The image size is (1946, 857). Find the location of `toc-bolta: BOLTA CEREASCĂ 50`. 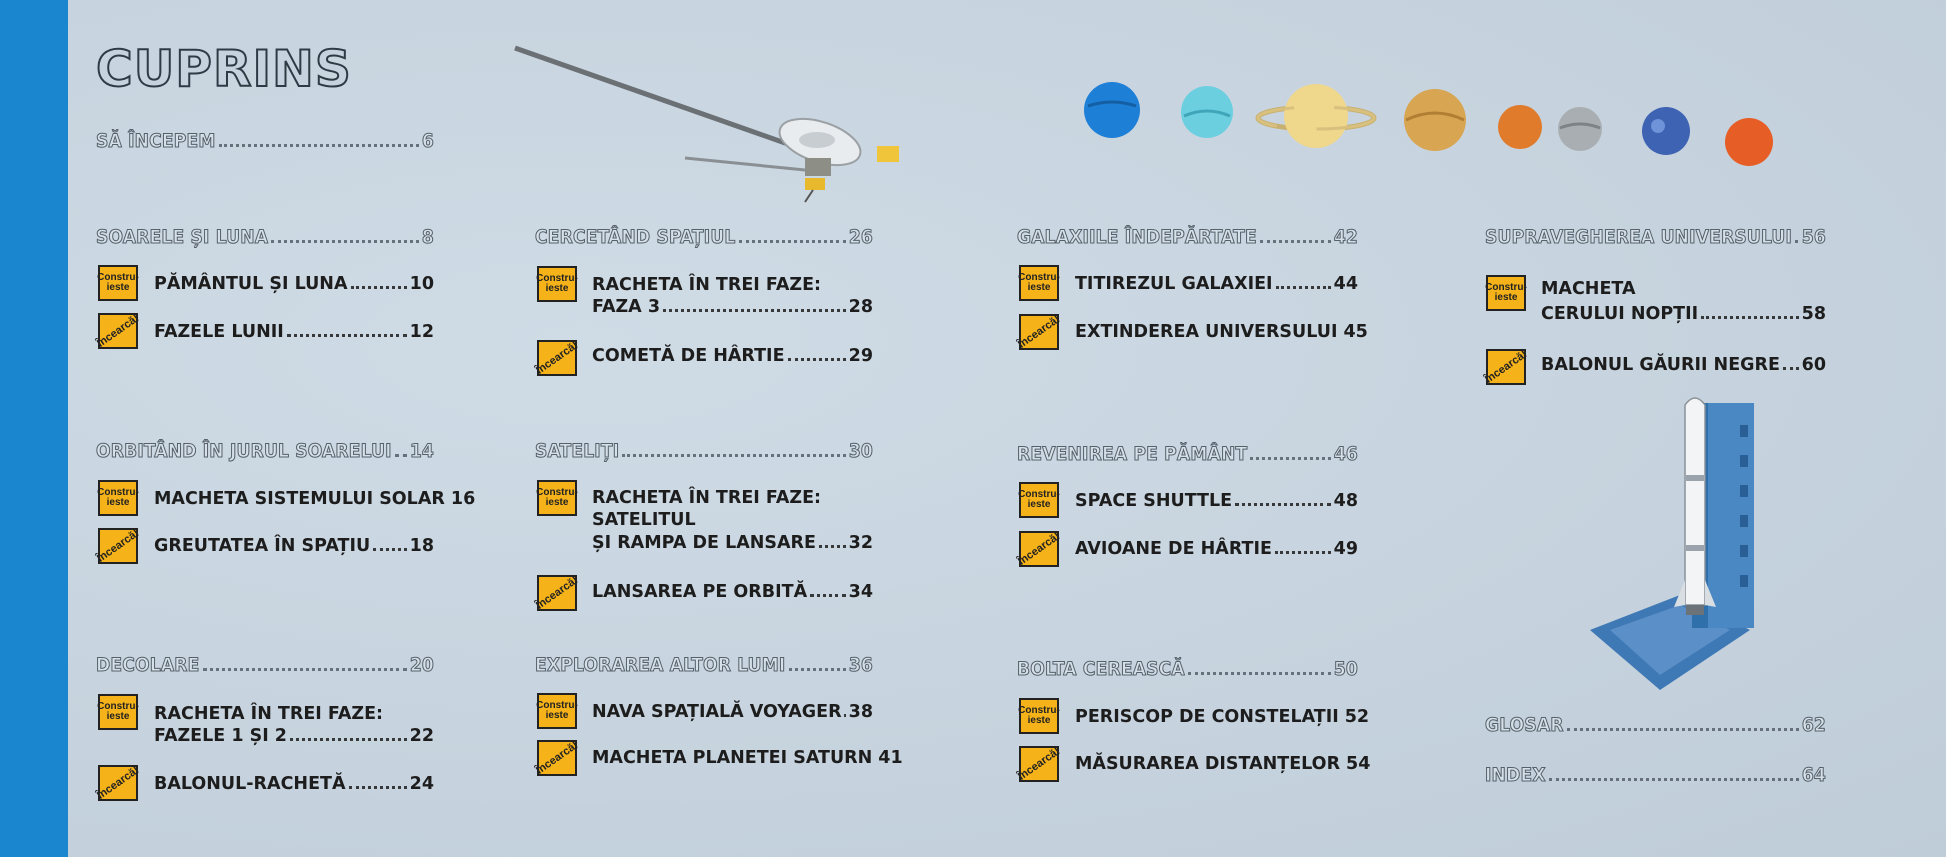

toc-bolta: BOLTA CEREASCĂ 50 is located at coordinates (1188, 669).